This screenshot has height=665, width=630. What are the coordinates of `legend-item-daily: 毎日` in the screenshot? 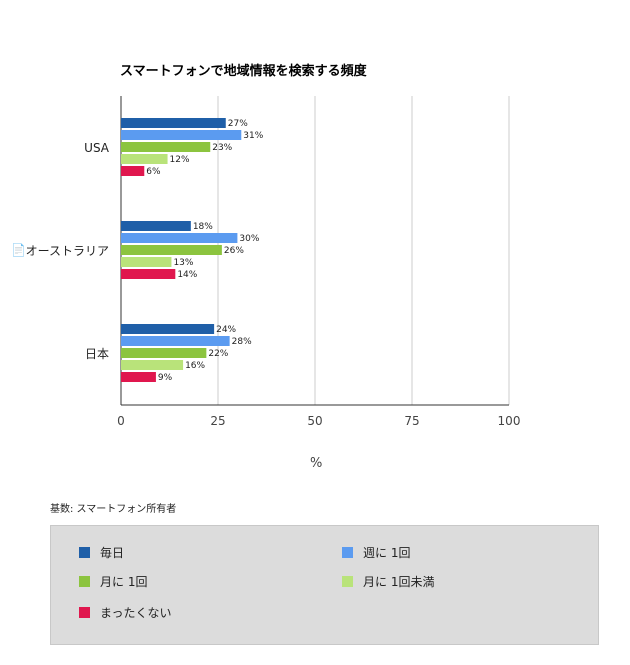 It's located at (101, 552).